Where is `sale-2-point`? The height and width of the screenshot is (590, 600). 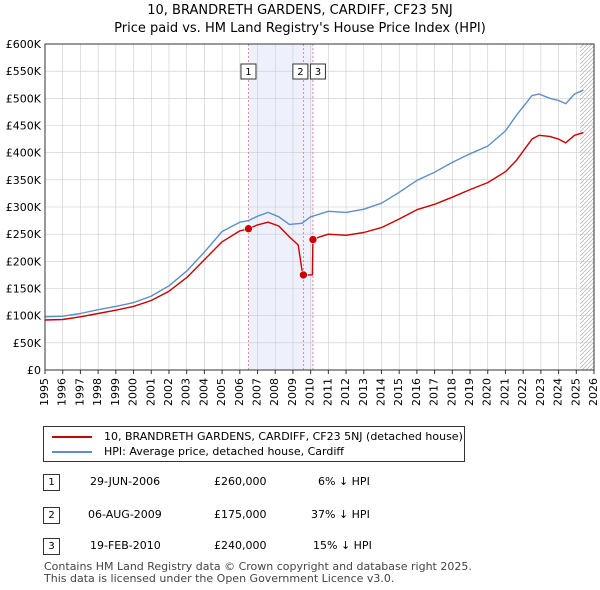 sale-2-point is located at coordinates (303, 275).